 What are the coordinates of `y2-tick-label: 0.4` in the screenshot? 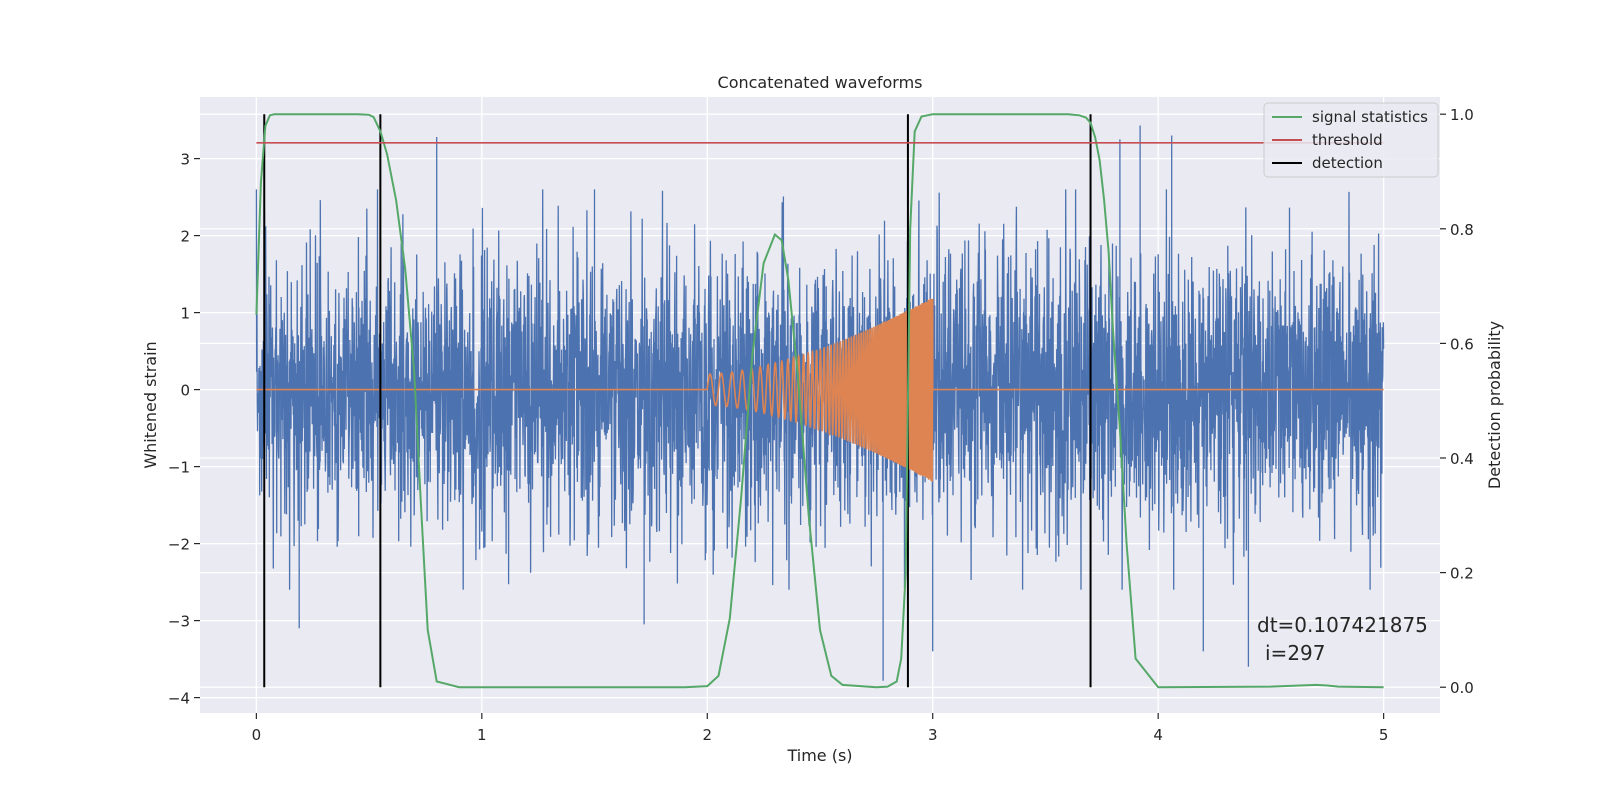 It's located at (1462, 459).